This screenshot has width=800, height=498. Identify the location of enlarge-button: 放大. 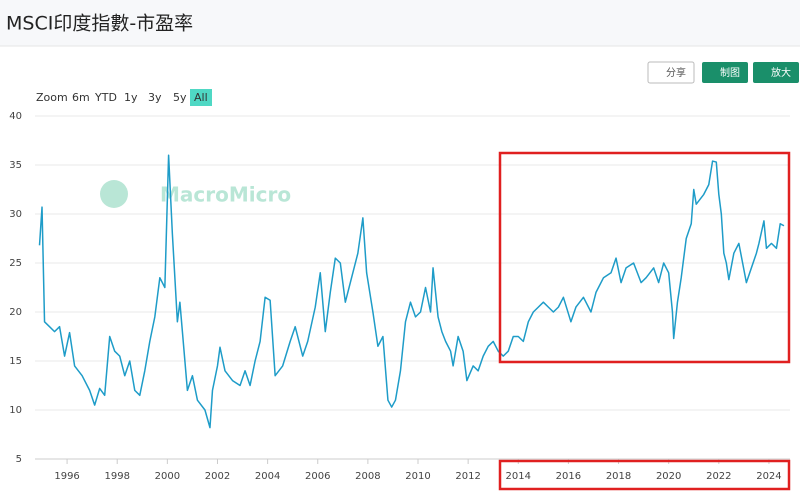
(776, 72).